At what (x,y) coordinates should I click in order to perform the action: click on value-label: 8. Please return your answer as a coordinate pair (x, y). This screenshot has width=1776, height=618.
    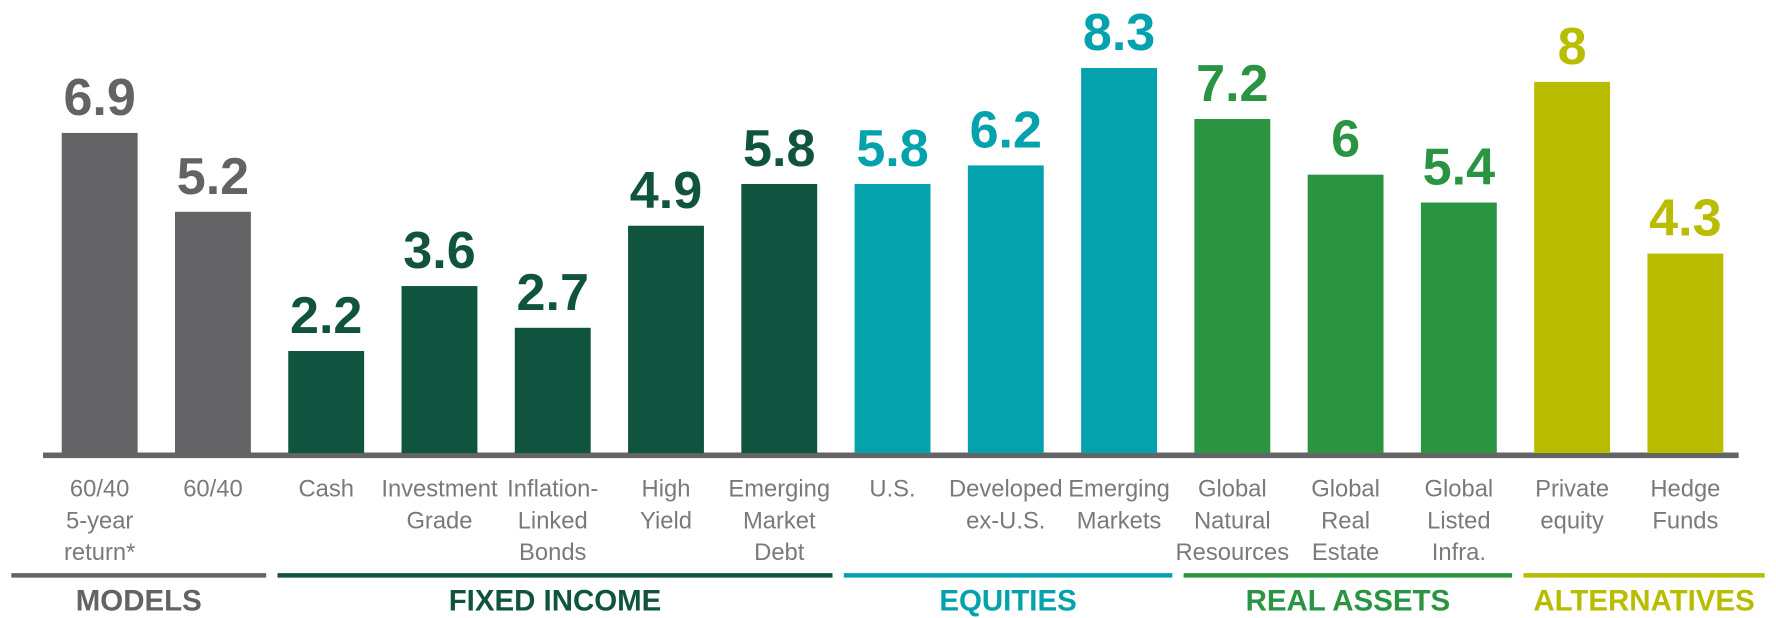
    Looking at the image, I should click on (1572, 47).